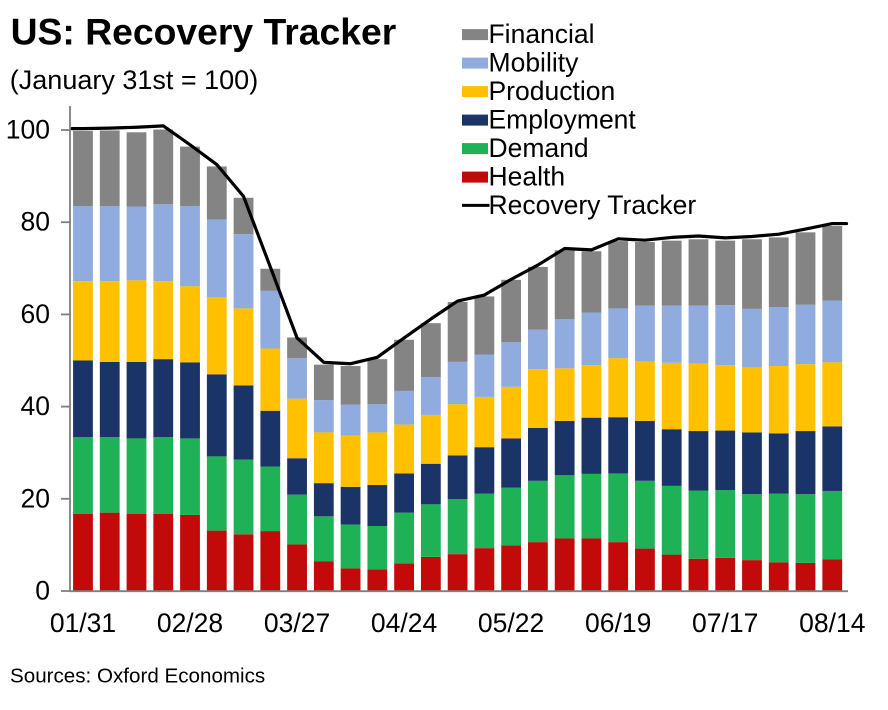 The image size is (888, 710). Describe the element at coordinates (618, 623) in the screenshot. I see `svg-text: 06/19` at that location.